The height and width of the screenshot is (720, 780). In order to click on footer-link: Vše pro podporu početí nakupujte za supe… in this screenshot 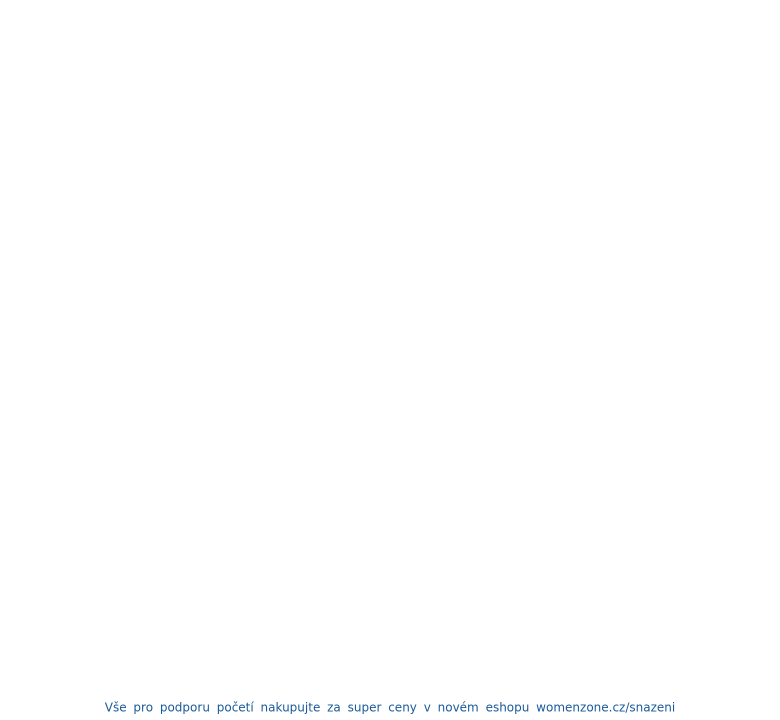, I will do `click(390, 708)`.